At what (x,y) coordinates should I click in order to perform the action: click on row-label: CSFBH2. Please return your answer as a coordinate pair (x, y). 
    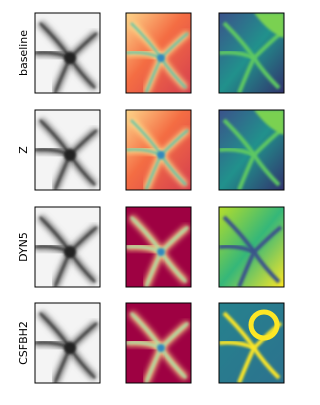
    Looking at the image, I should click on (23, 343).